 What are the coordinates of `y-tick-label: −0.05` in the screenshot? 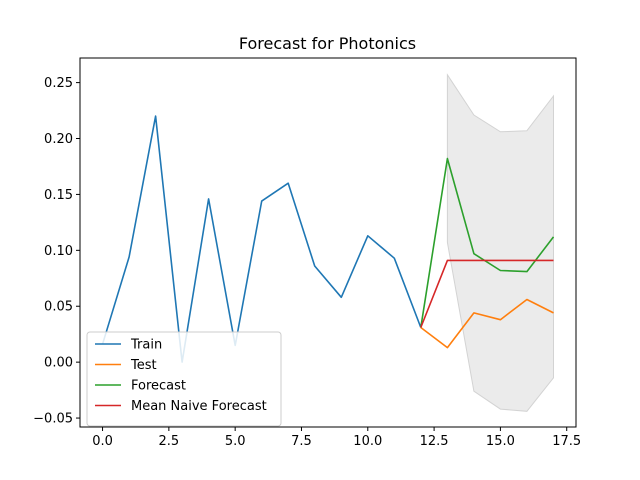 It's located at (53, 419).